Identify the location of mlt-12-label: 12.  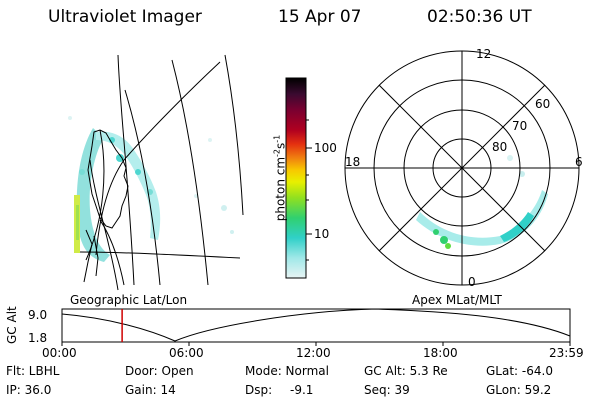
(484, 54).